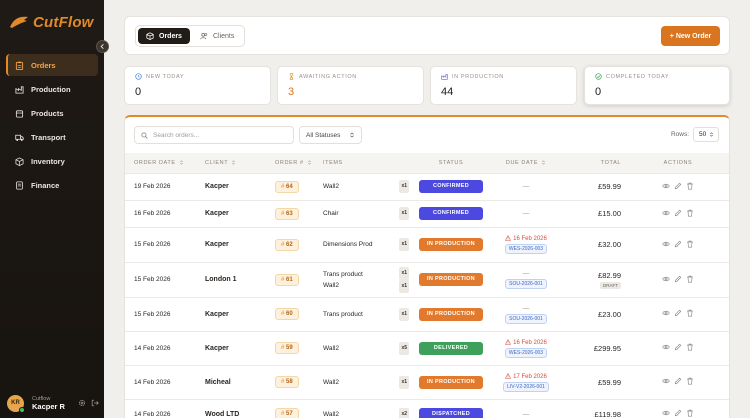  I want to click on users-icon, so click(204, 36).